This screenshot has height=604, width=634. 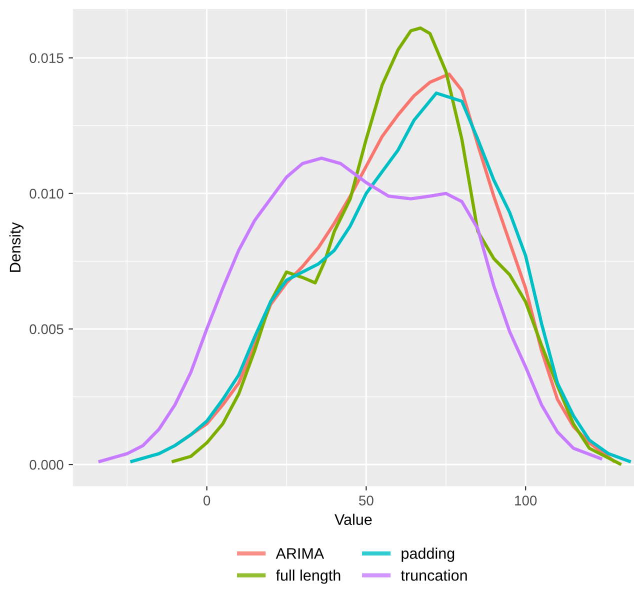 What do you see at coordinates (47, 329) in the screenshot?
I see `y-tick-label: 0.005` at bounding box center [47, 329].